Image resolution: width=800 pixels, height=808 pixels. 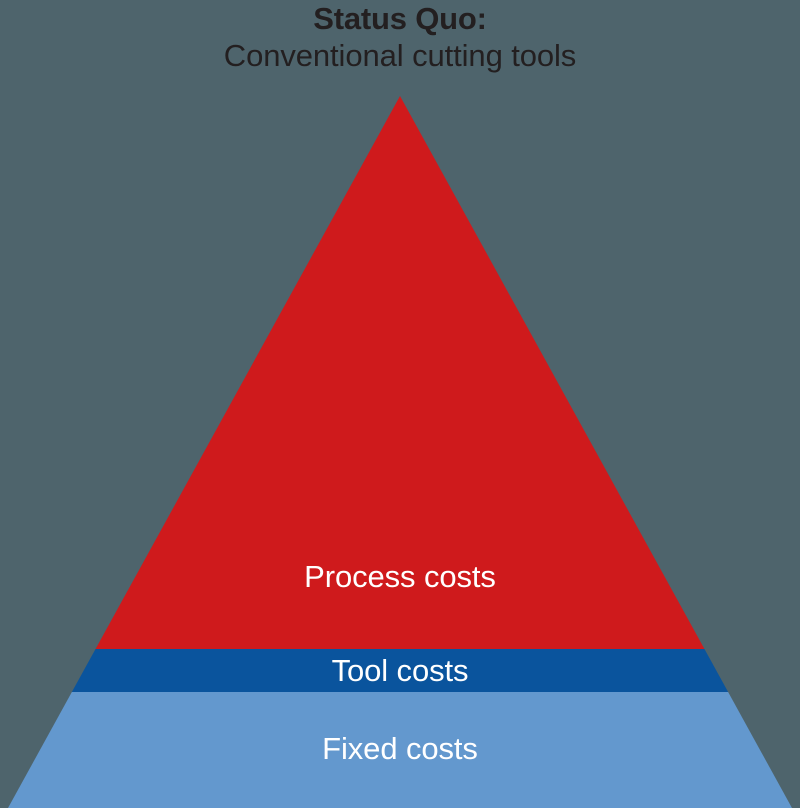 I want to click on title-line-secondary: Conventional cutting tools, so click(x=400, y=55).